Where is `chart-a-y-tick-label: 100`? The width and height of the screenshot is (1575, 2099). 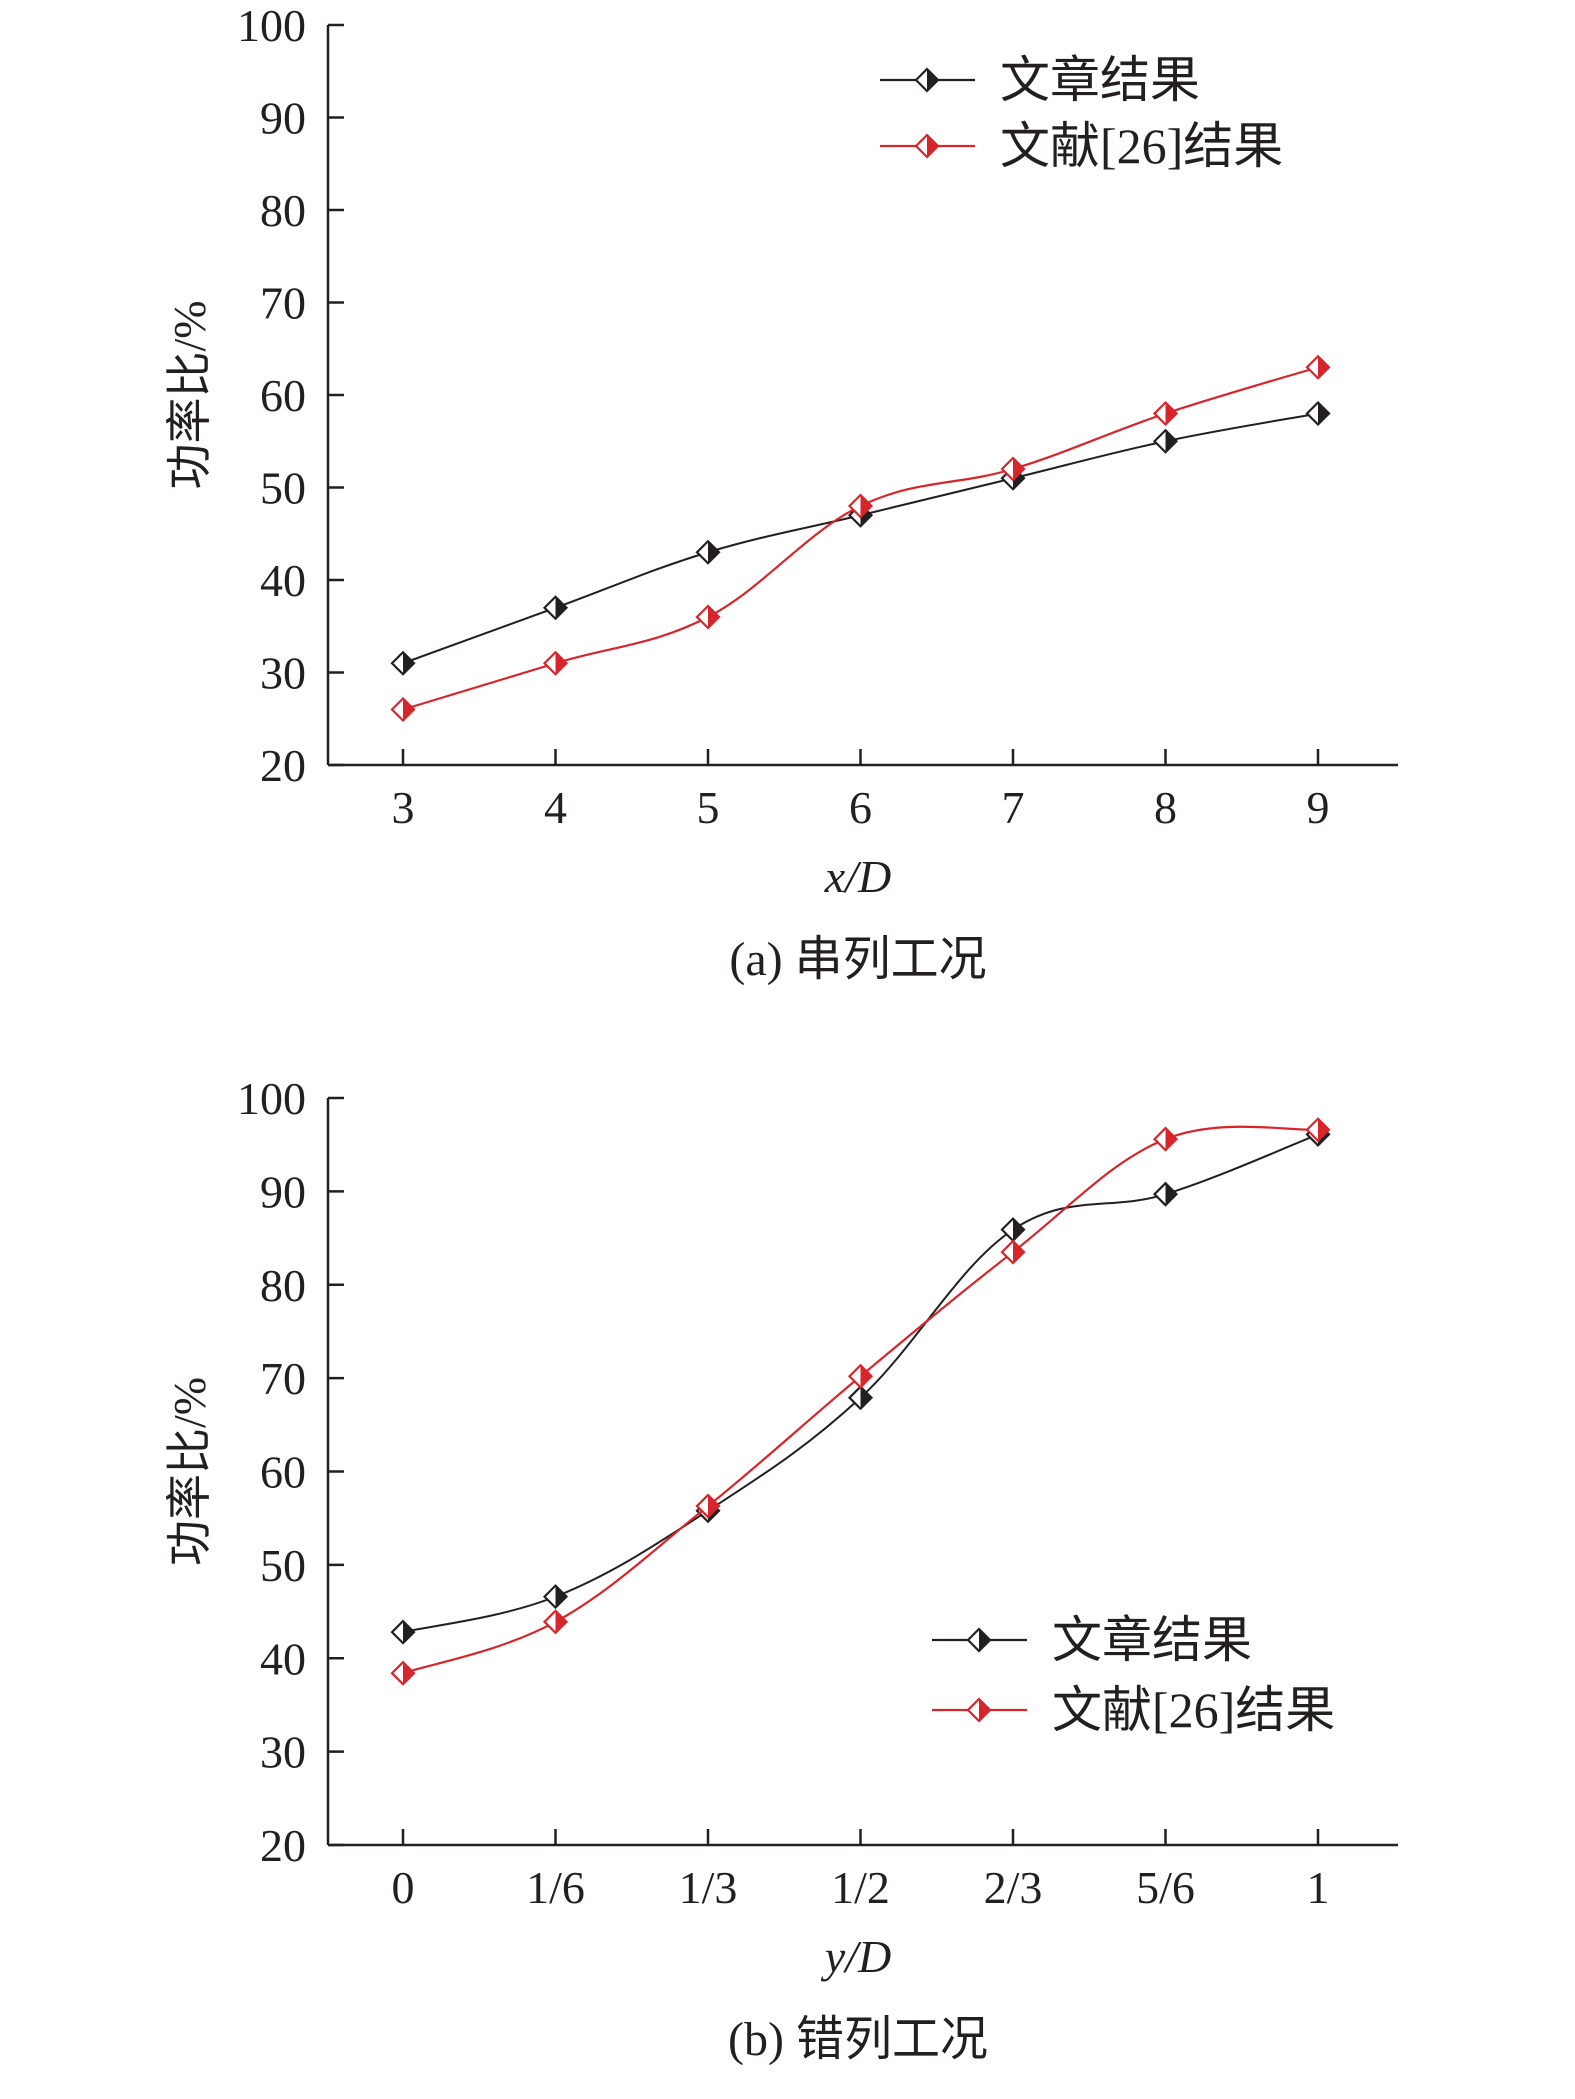
chart-a-y-tick-label: 100 is located at coordinates (271, 25).